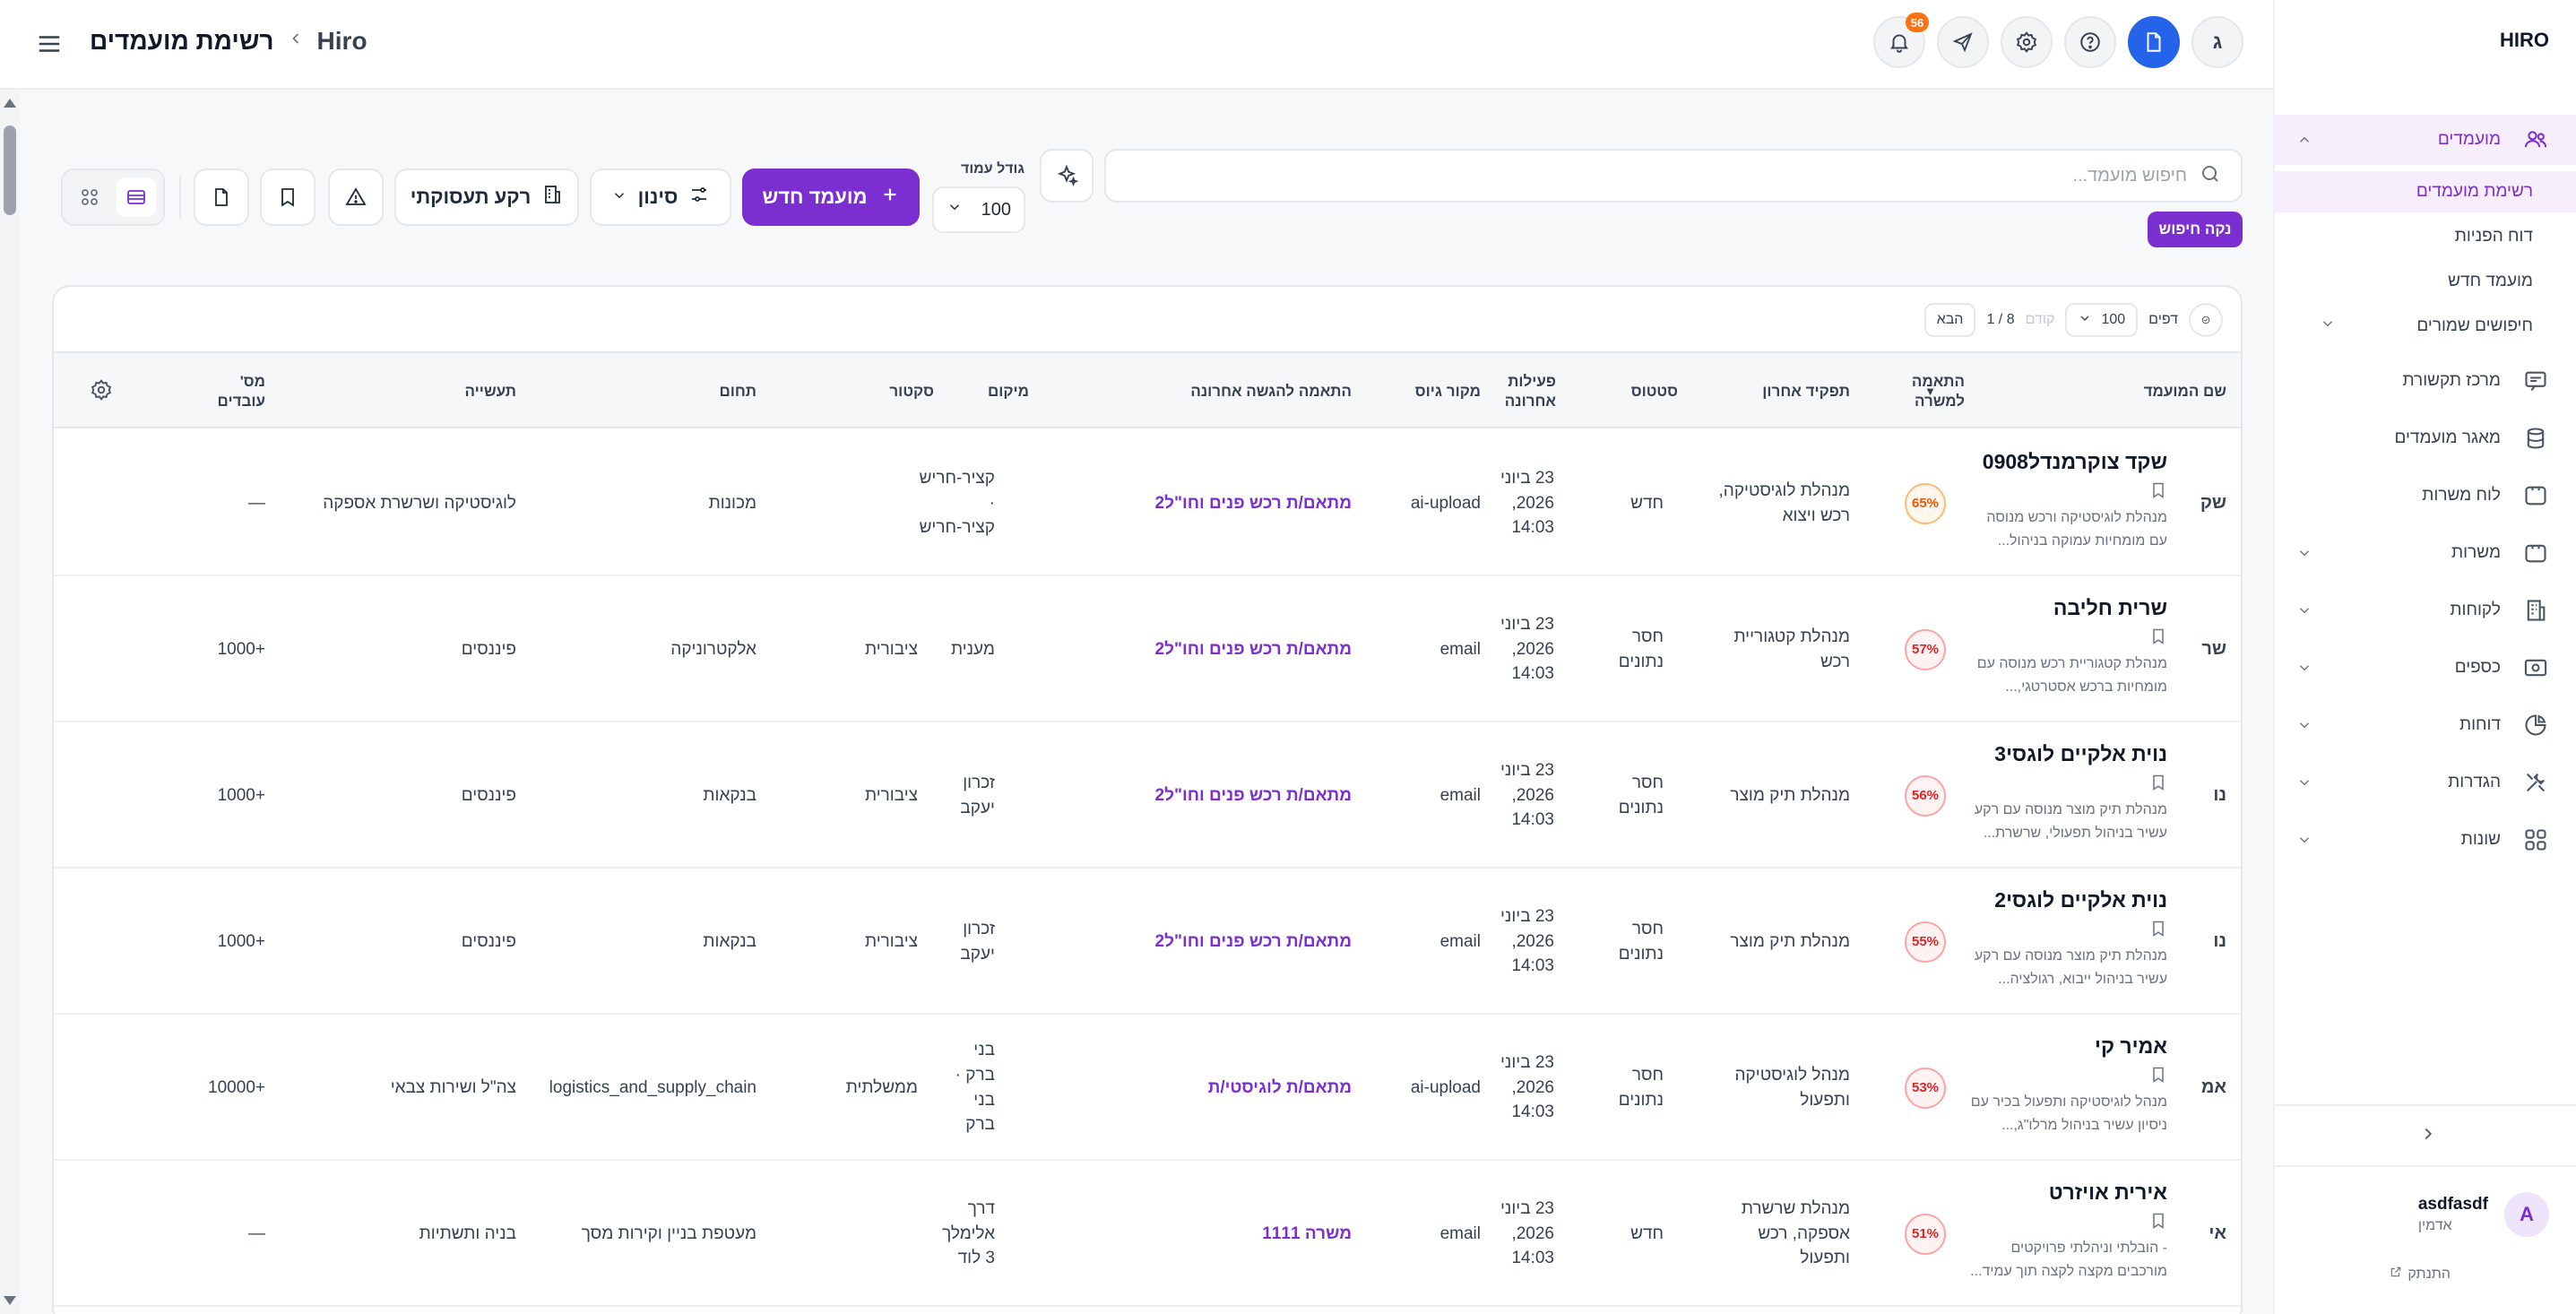 The width and height of the screenshot is (2576, 1314). What do you see at coordinates (2424, 438) in the screenshot?
I see `sidebar-item-candidate-pool: מאגר מועמדים` at bounding box center [2424, 438].